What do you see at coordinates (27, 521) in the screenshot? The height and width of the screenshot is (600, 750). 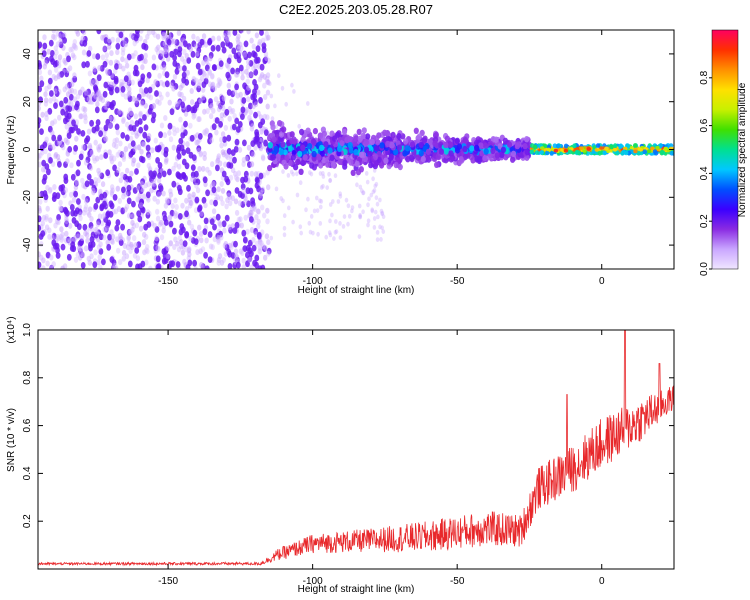 I see `y-tick-label: 0.2` at bounding box center [27, 521].